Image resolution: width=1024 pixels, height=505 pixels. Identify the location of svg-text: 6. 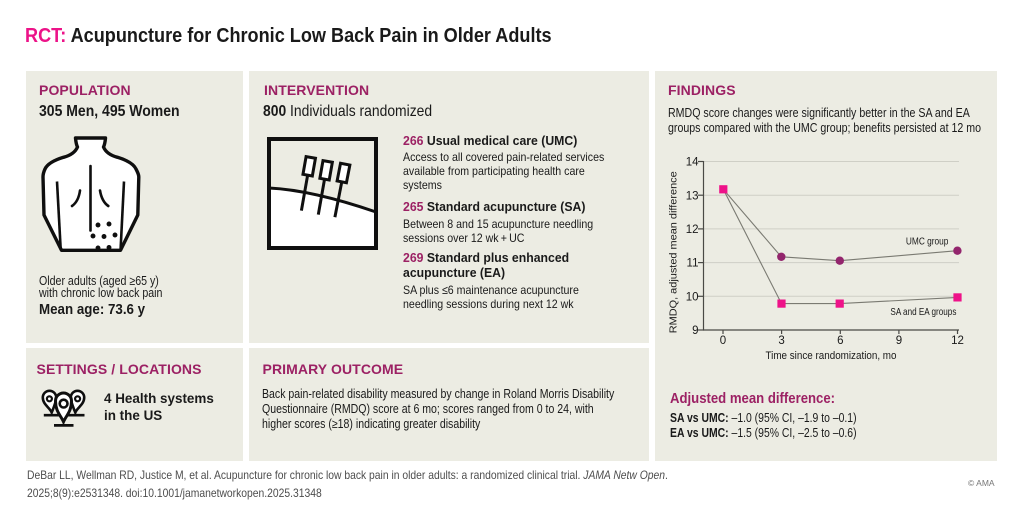
(840, 341).